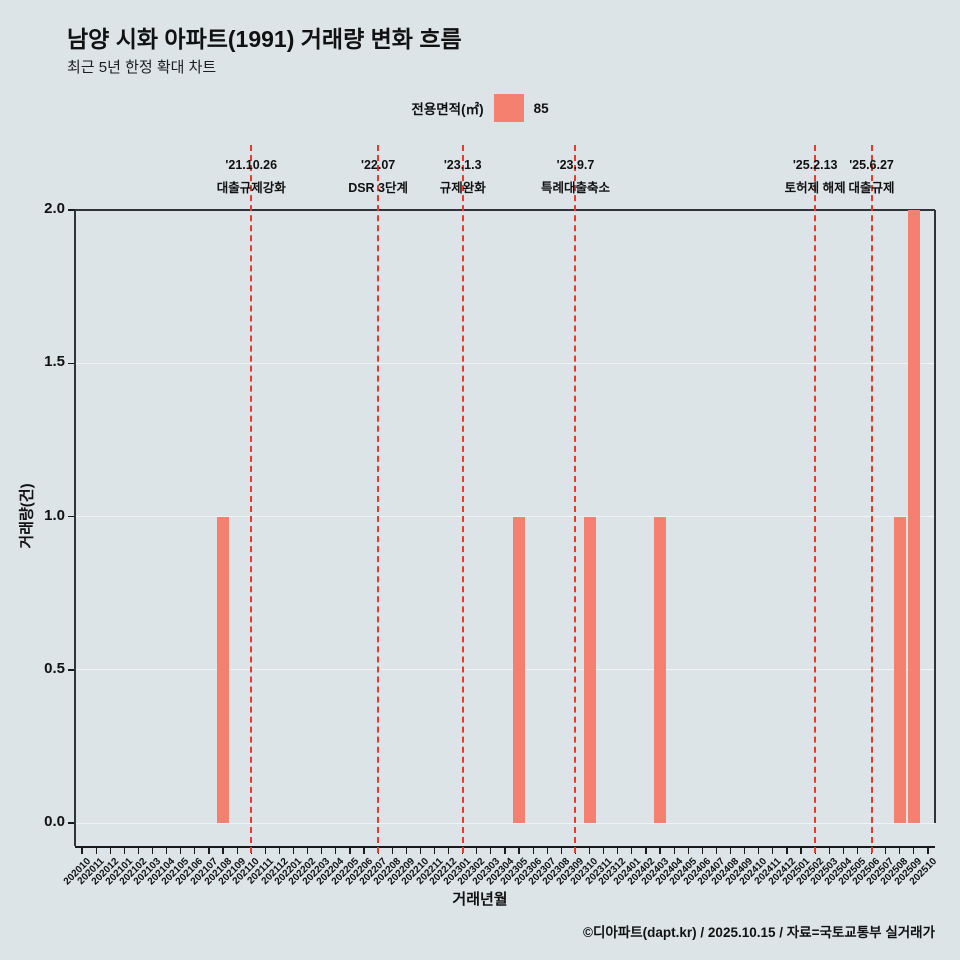 The width and height of the screenshot is (960, 960). What do you see at coordinates (815, 188) in the screenshot?
I see `event-label: 토허제 해제` at bounding box center [815, 188].